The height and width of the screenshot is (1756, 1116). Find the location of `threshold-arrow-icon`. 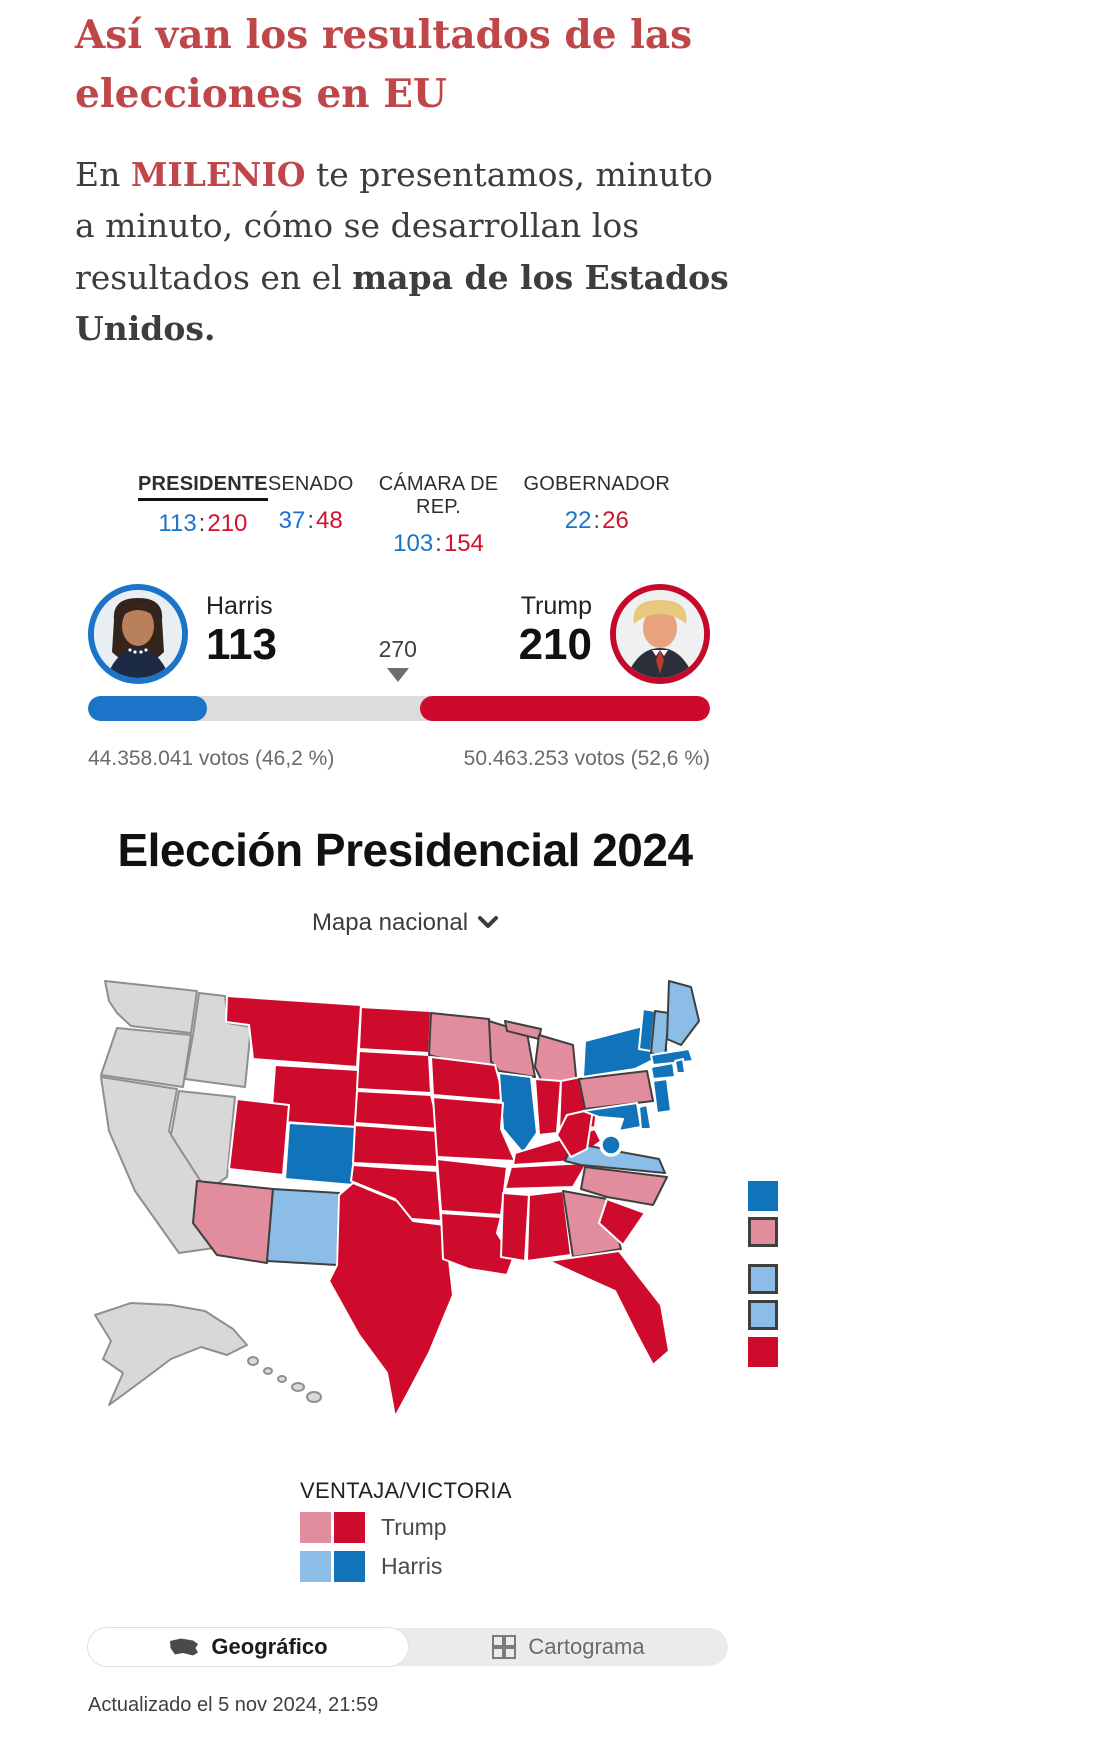

threshold-arrow-icon is located at coordinates (397, 674).